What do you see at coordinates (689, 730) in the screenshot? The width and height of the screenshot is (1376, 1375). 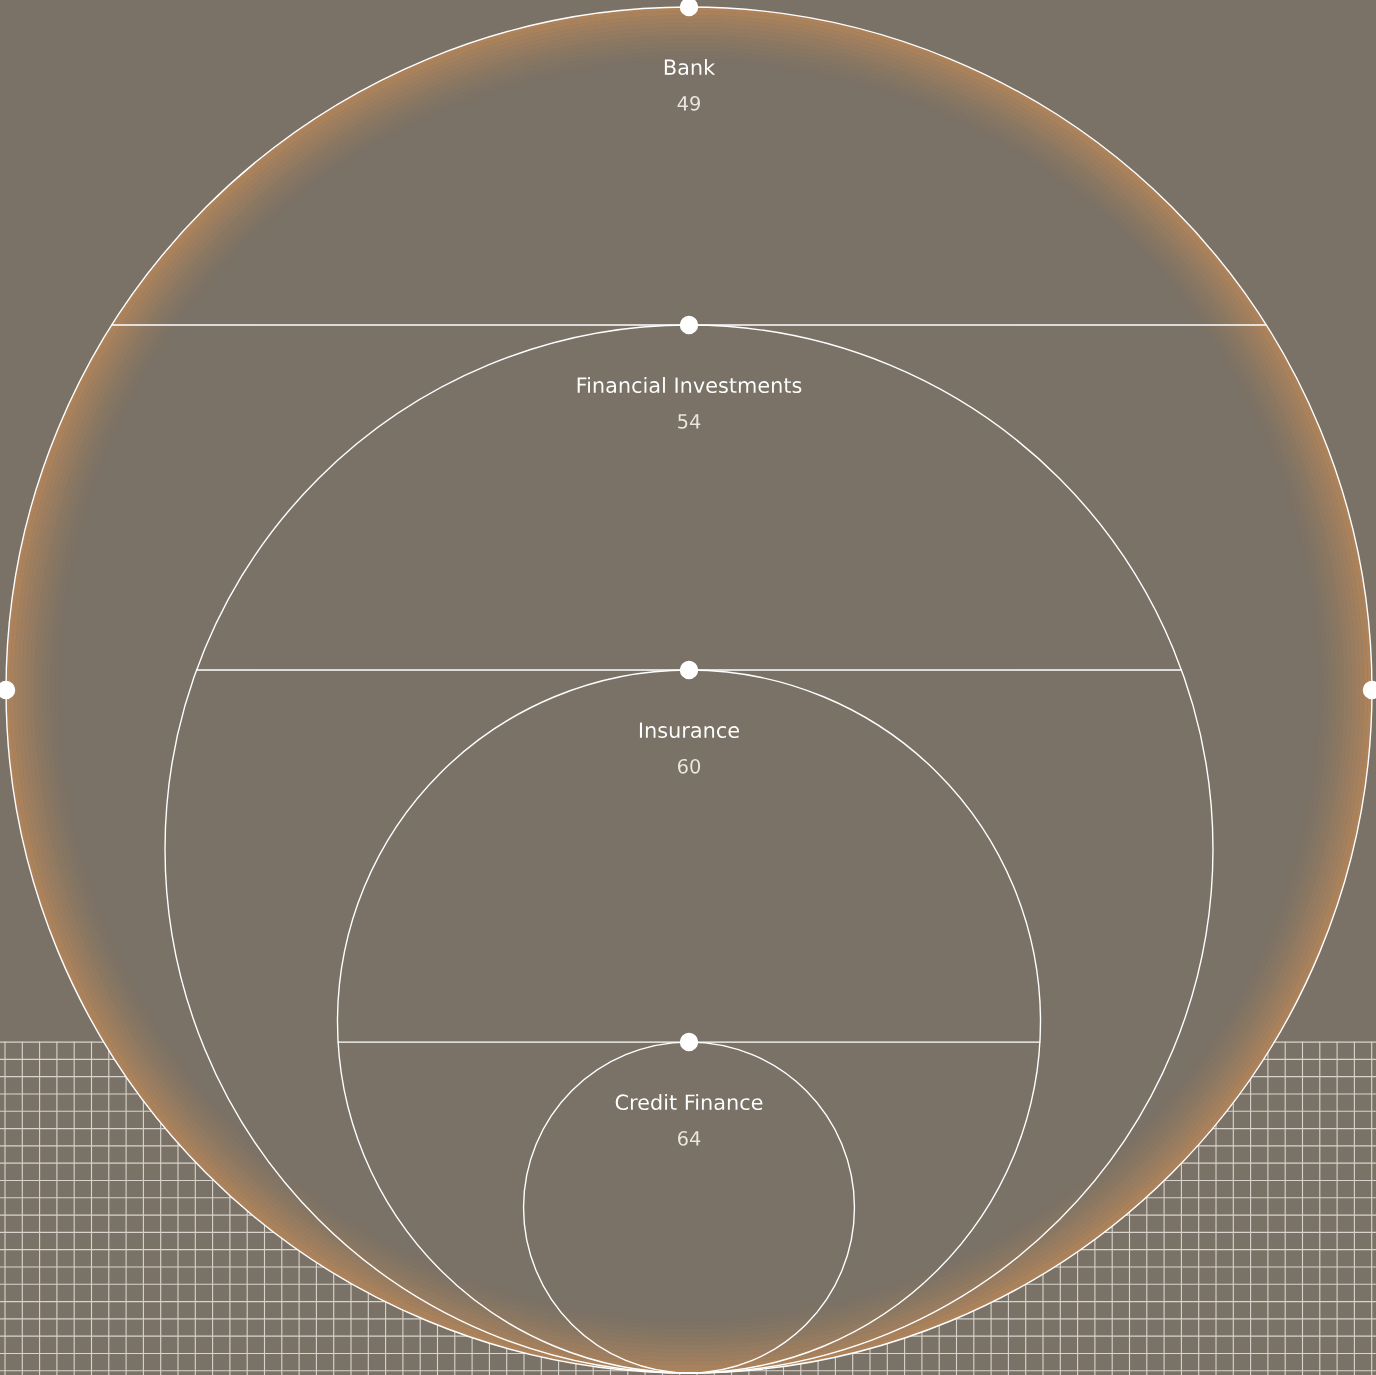 I see `category-label: Insurance` at bounding box center [689, 730].